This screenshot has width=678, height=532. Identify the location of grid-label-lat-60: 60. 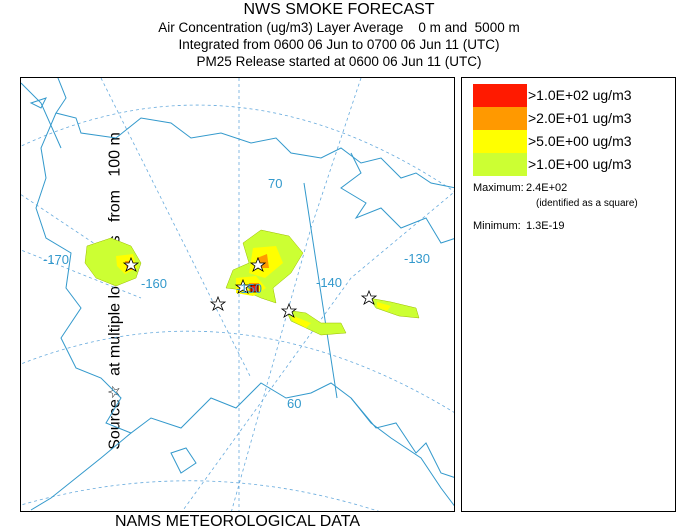
(294, 403).